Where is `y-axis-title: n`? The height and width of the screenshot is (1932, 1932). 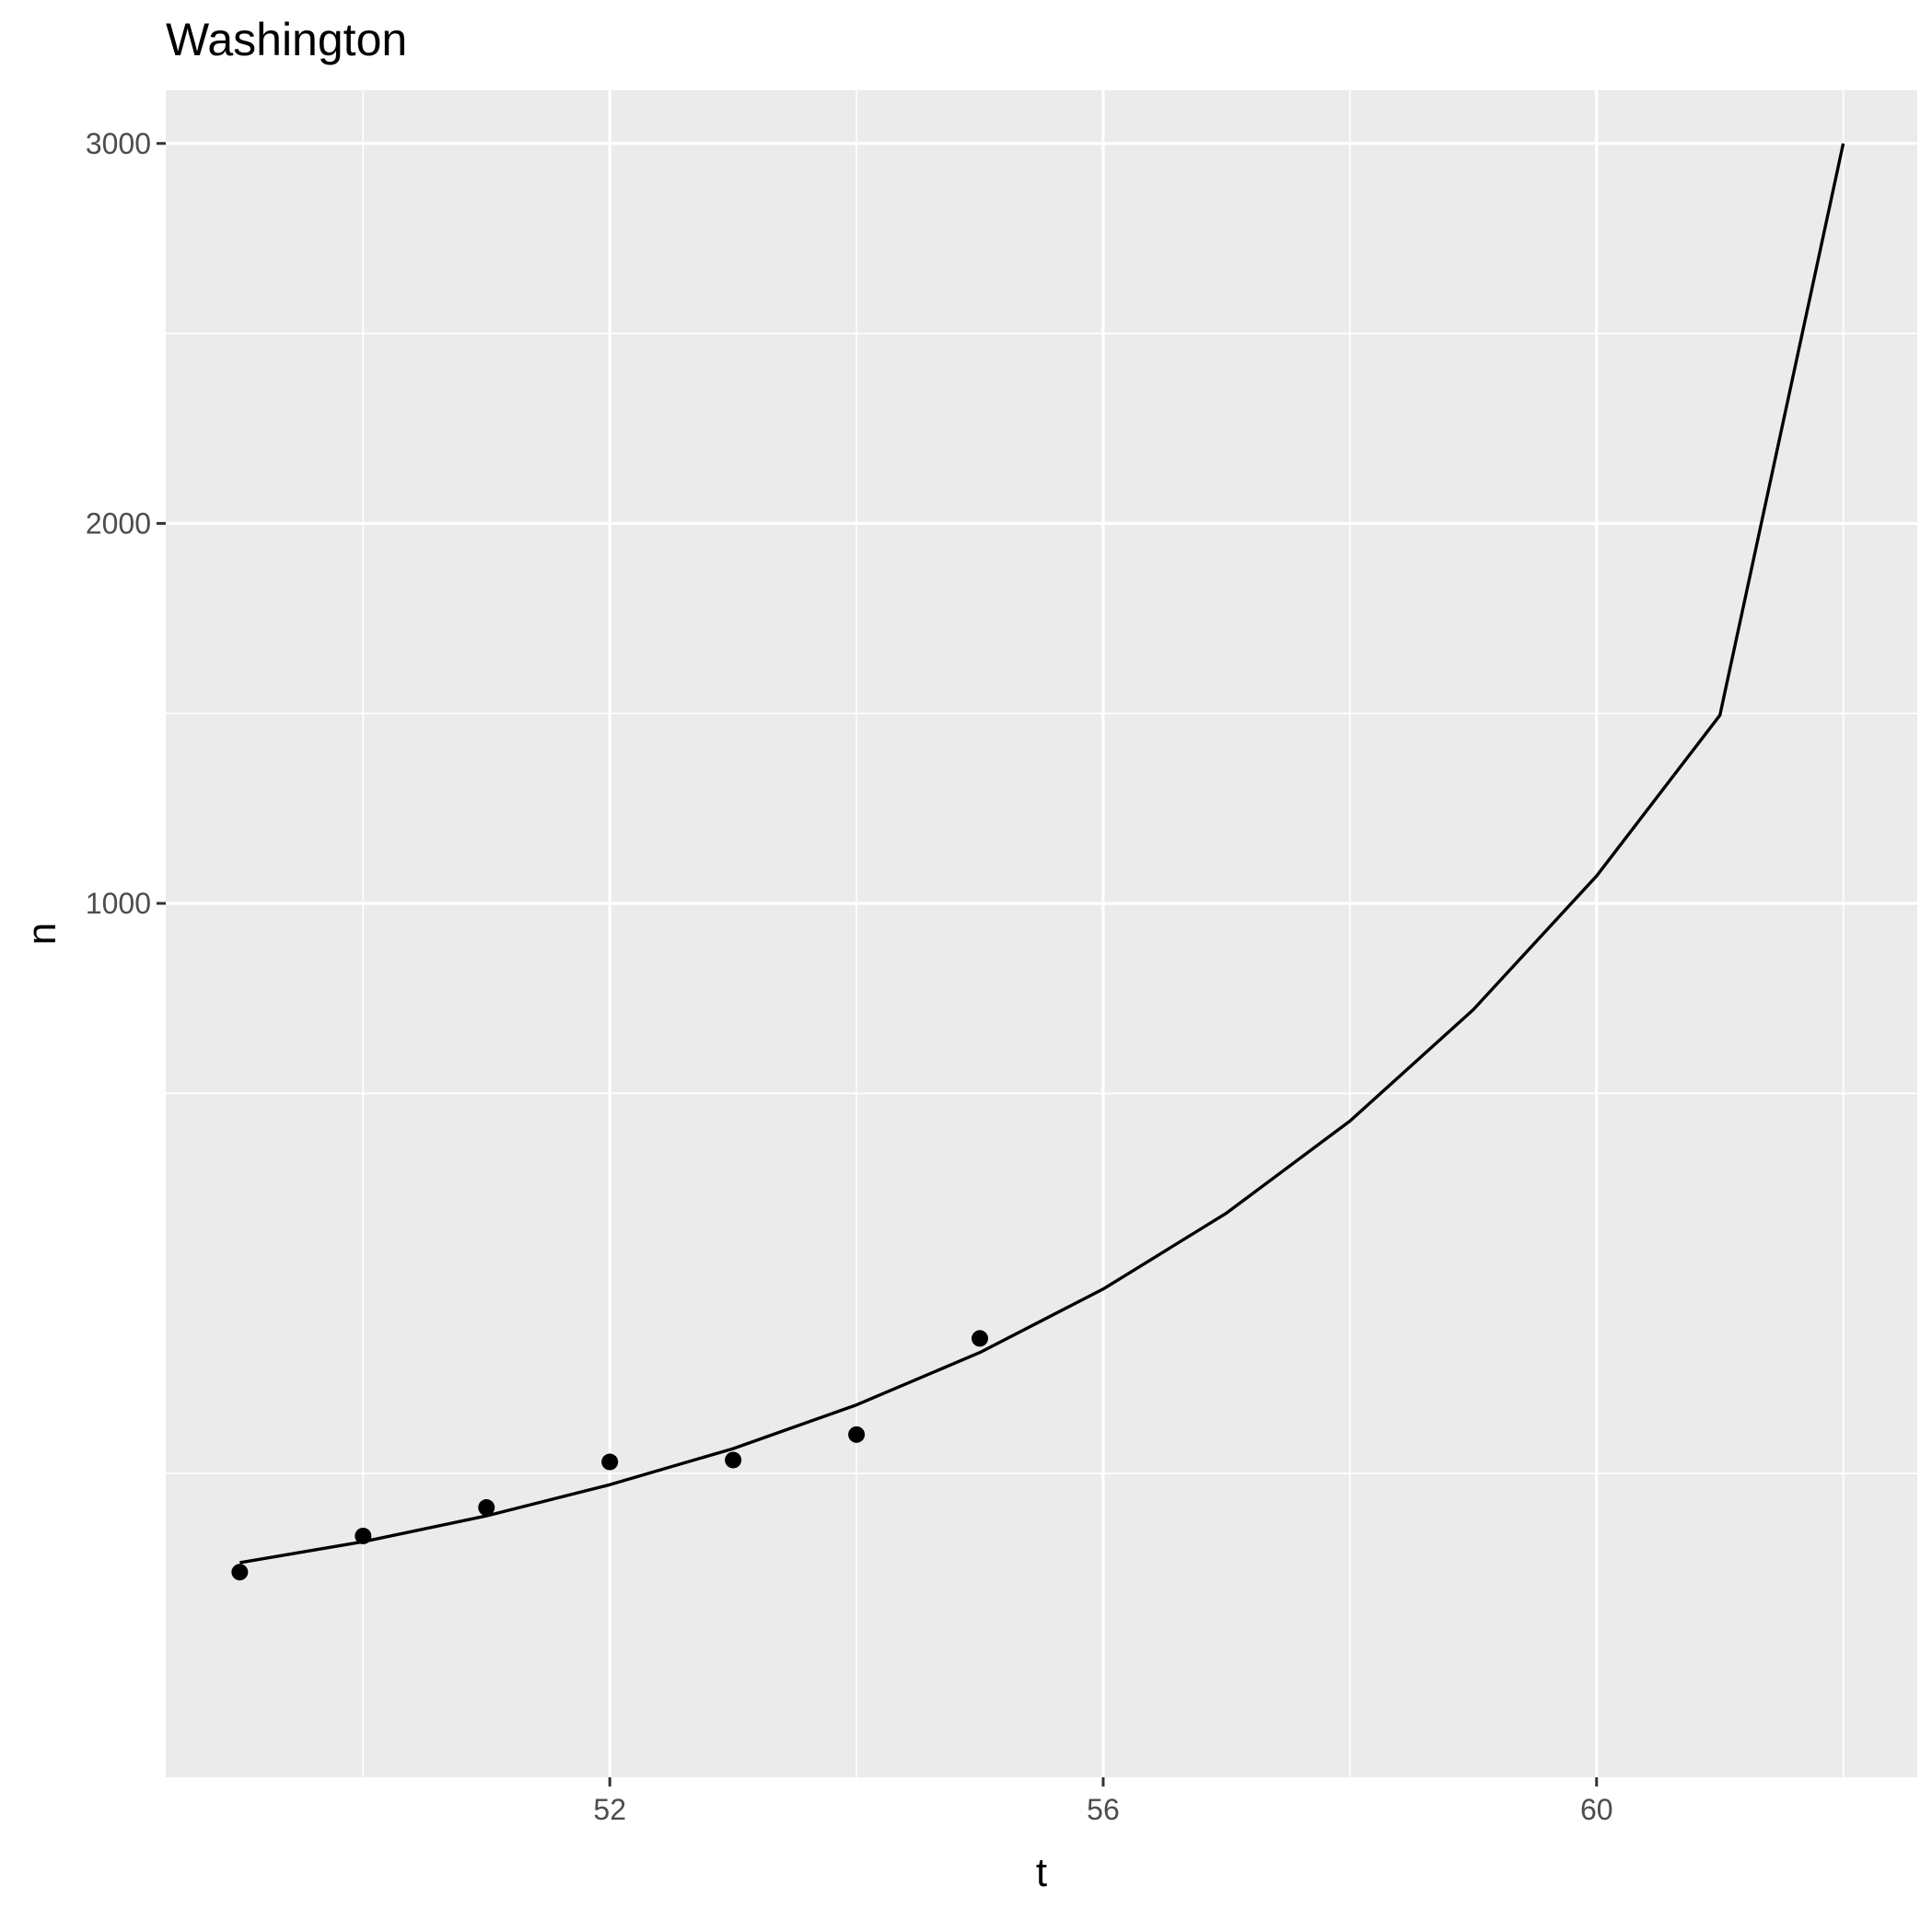 y-axis-title: n is located at coordinates (41, 934).